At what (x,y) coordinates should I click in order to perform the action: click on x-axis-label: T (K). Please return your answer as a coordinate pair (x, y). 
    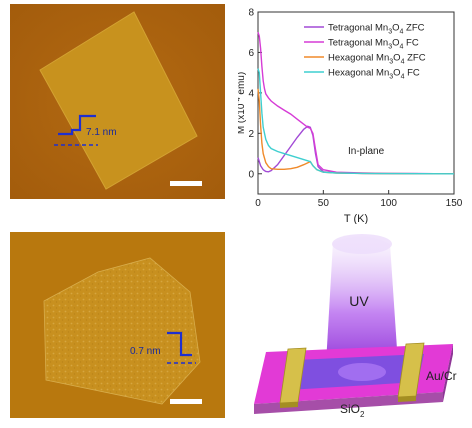
    Looking at the image, I should click on (356, 218).